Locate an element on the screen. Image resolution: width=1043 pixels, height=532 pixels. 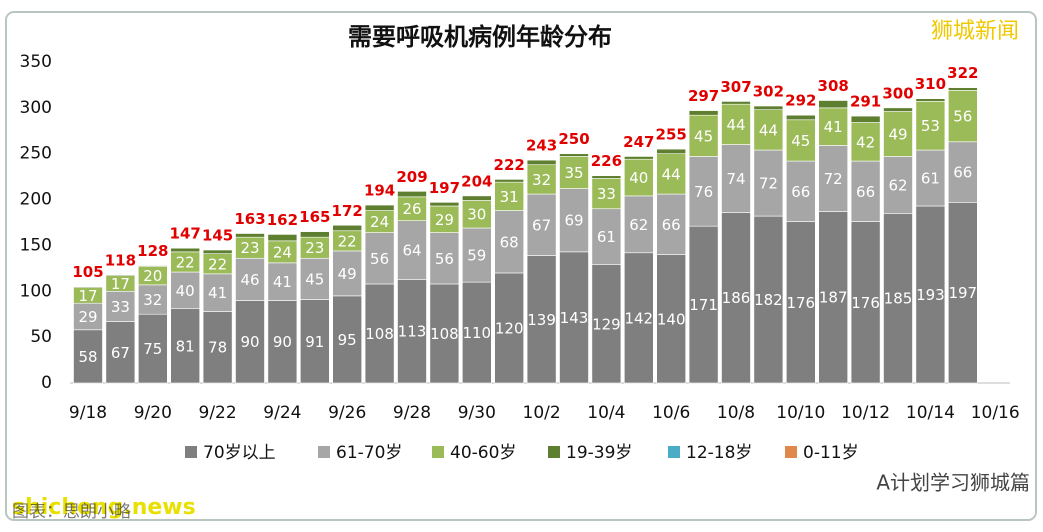
data-label: 23 is located at coordinates (314, 248).